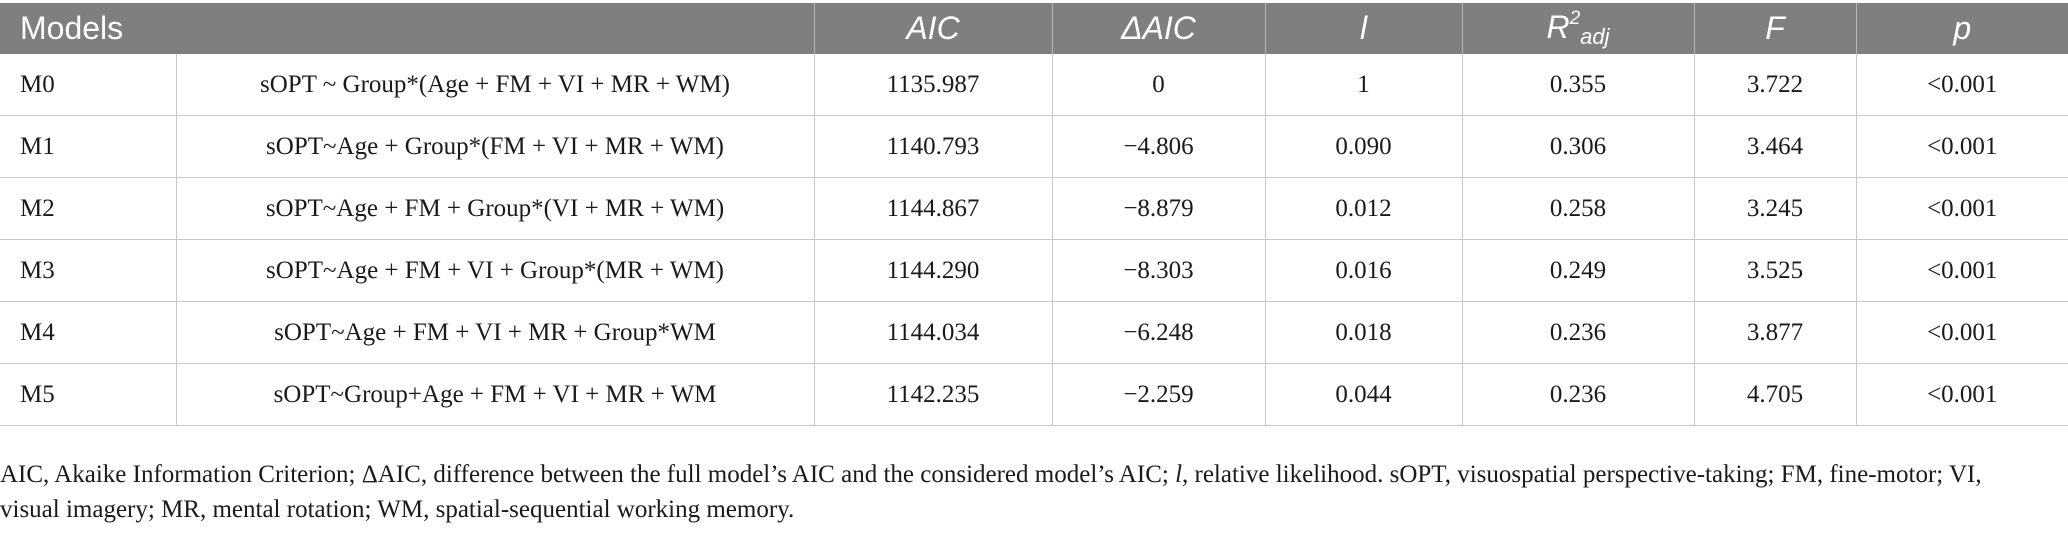 Image resolution: width=2068 pixels, height=535 pixels. Describe the element at coordinates (1363, 208) in the screenshot. I see `cell-l: 0.012` at that location.